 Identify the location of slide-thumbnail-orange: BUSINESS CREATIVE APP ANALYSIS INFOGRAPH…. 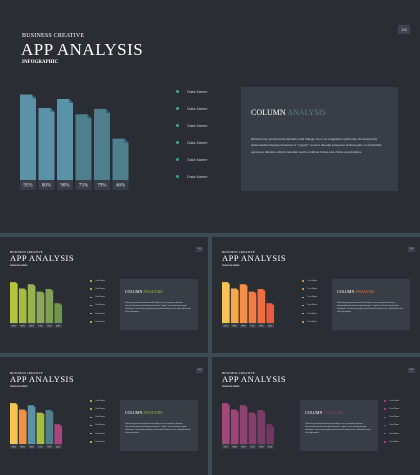
(316, 295).